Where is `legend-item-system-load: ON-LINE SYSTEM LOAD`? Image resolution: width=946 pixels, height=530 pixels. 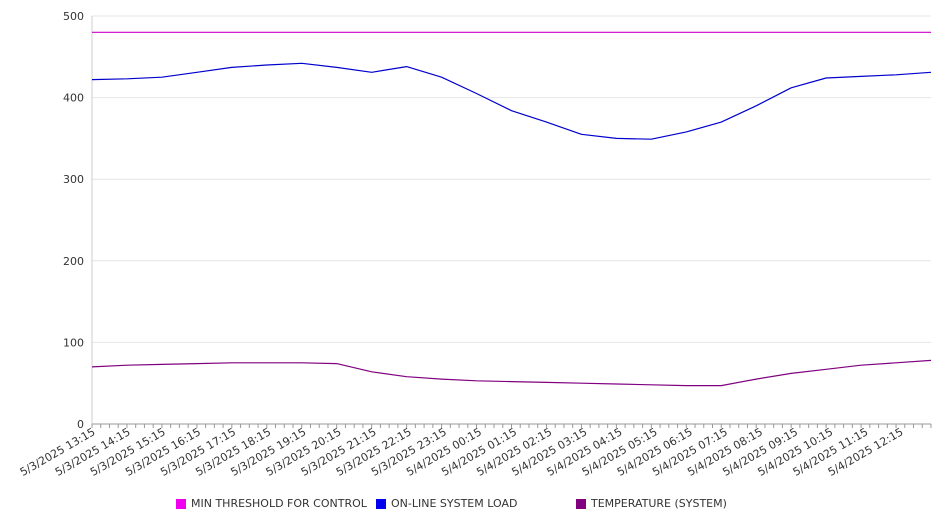
legend-item-system-load: ON-LINE SYSTEM LOAD is located at coordinates (446, 503).